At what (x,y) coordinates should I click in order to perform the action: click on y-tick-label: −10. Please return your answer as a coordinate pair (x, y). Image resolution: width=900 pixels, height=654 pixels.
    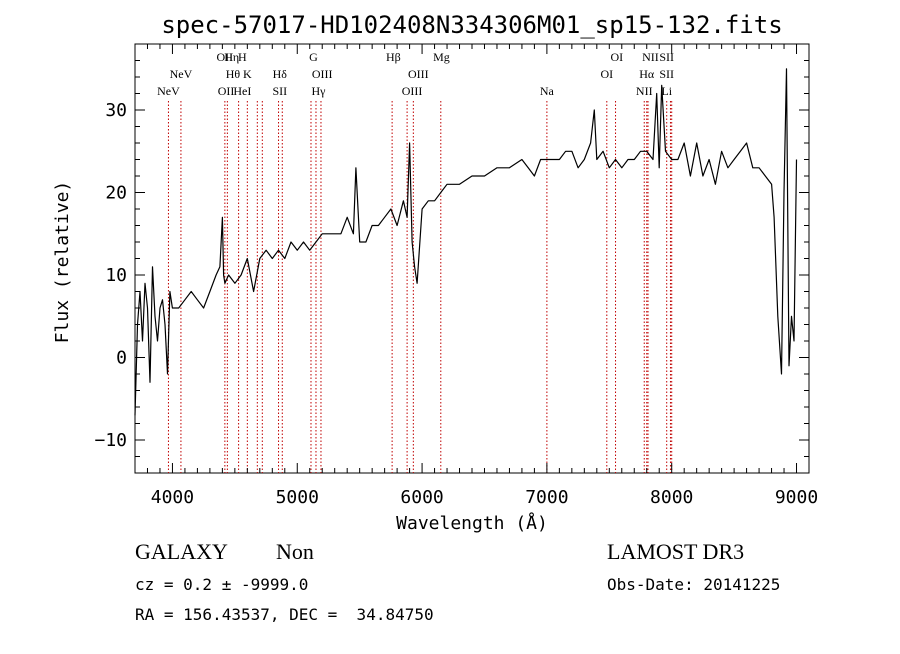
    Looking at the image, I should click on (110, 440).